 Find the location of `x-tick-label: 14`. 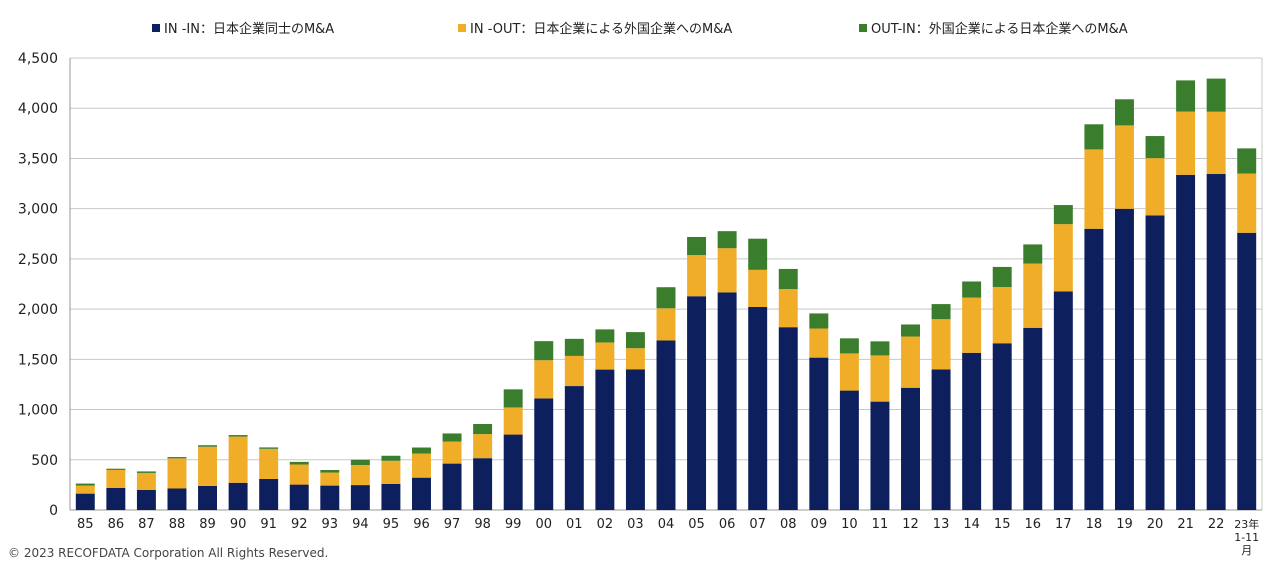

x-tick-label: 14 is located at coordinates (971, 524).